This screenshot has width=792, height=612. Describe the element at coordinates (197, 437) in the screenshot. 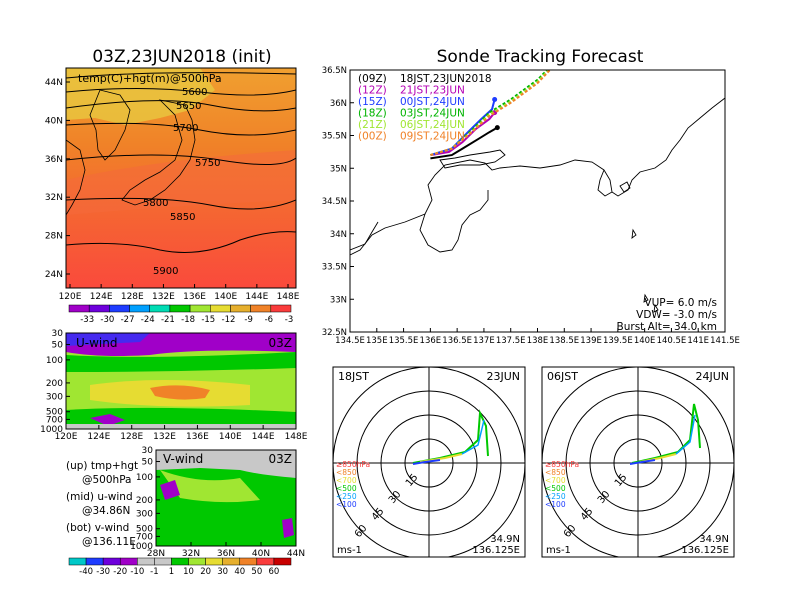

I see `wind-x-tick-label: 136E` at that location.